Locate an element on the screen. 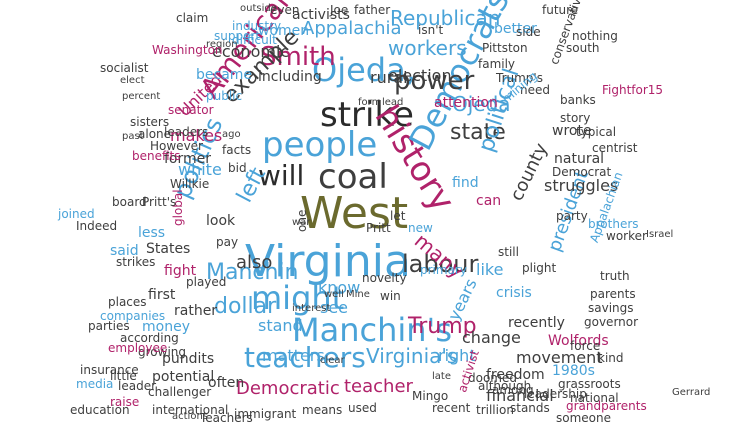 The height and width of the screenshot is (429, 742). cloud-word-appalachia: Appalachia is located at coordinates (352, 28).